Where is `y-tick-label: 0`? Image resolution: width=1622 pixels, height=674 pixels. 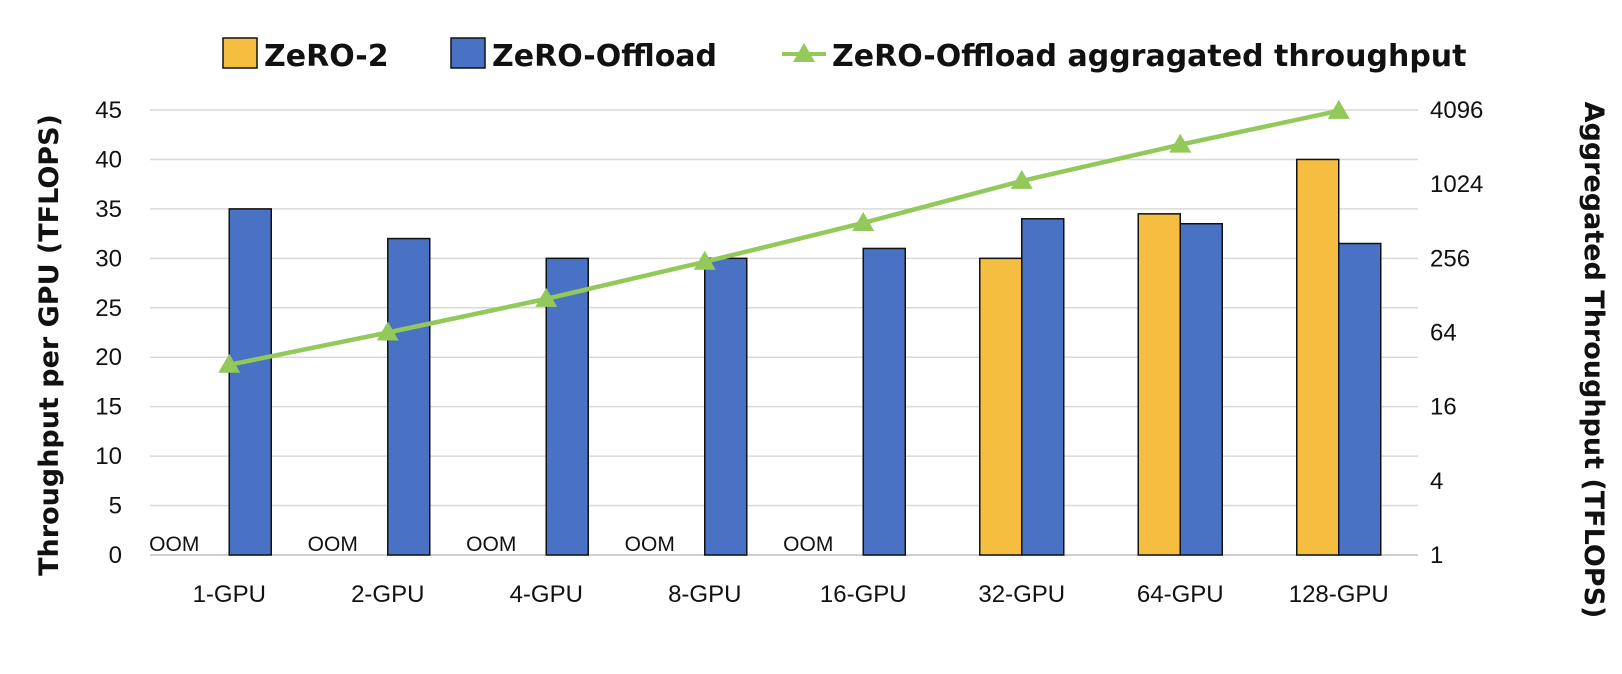
y-tick-label: 0 is located at coordinates (115, 555).